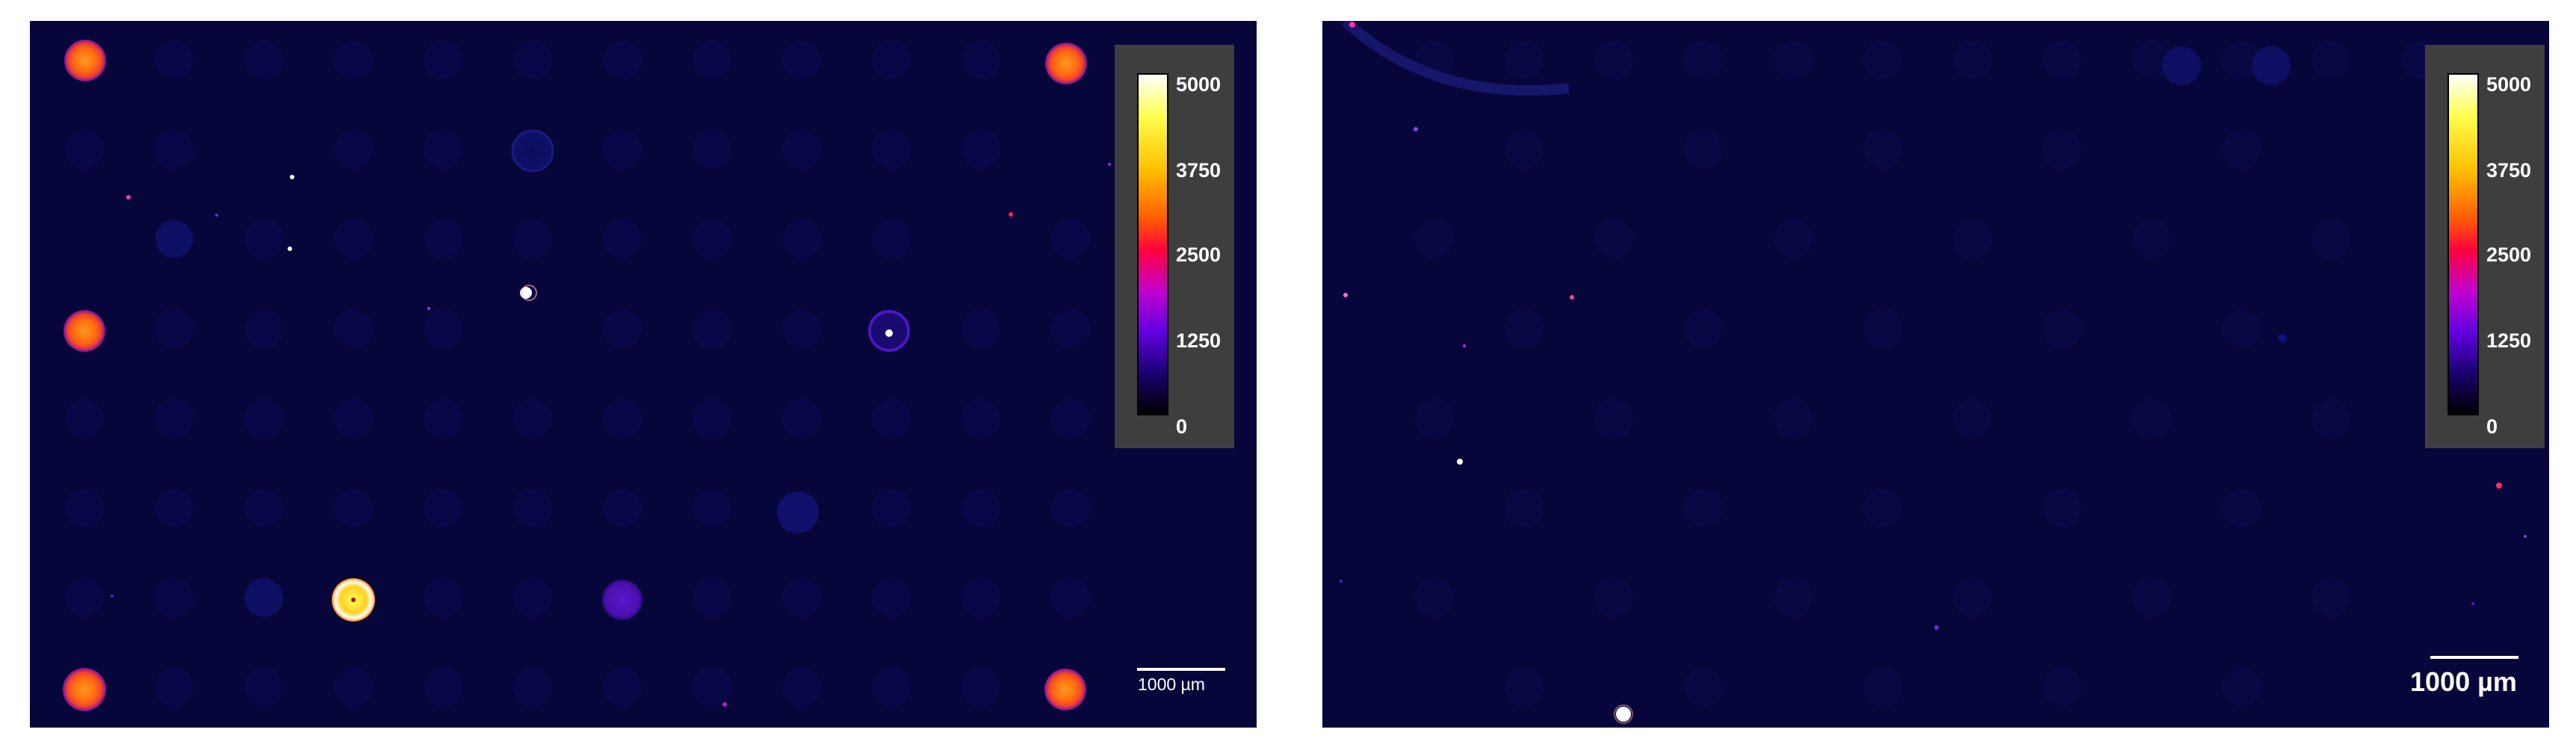 Image resolution: width=2576 pixels, height=753 pixels. Describe the element at coordinates (1174, 246) in the screenshot. I see `colorbar-left: 5000 3750 2500 1250 0` at that location.